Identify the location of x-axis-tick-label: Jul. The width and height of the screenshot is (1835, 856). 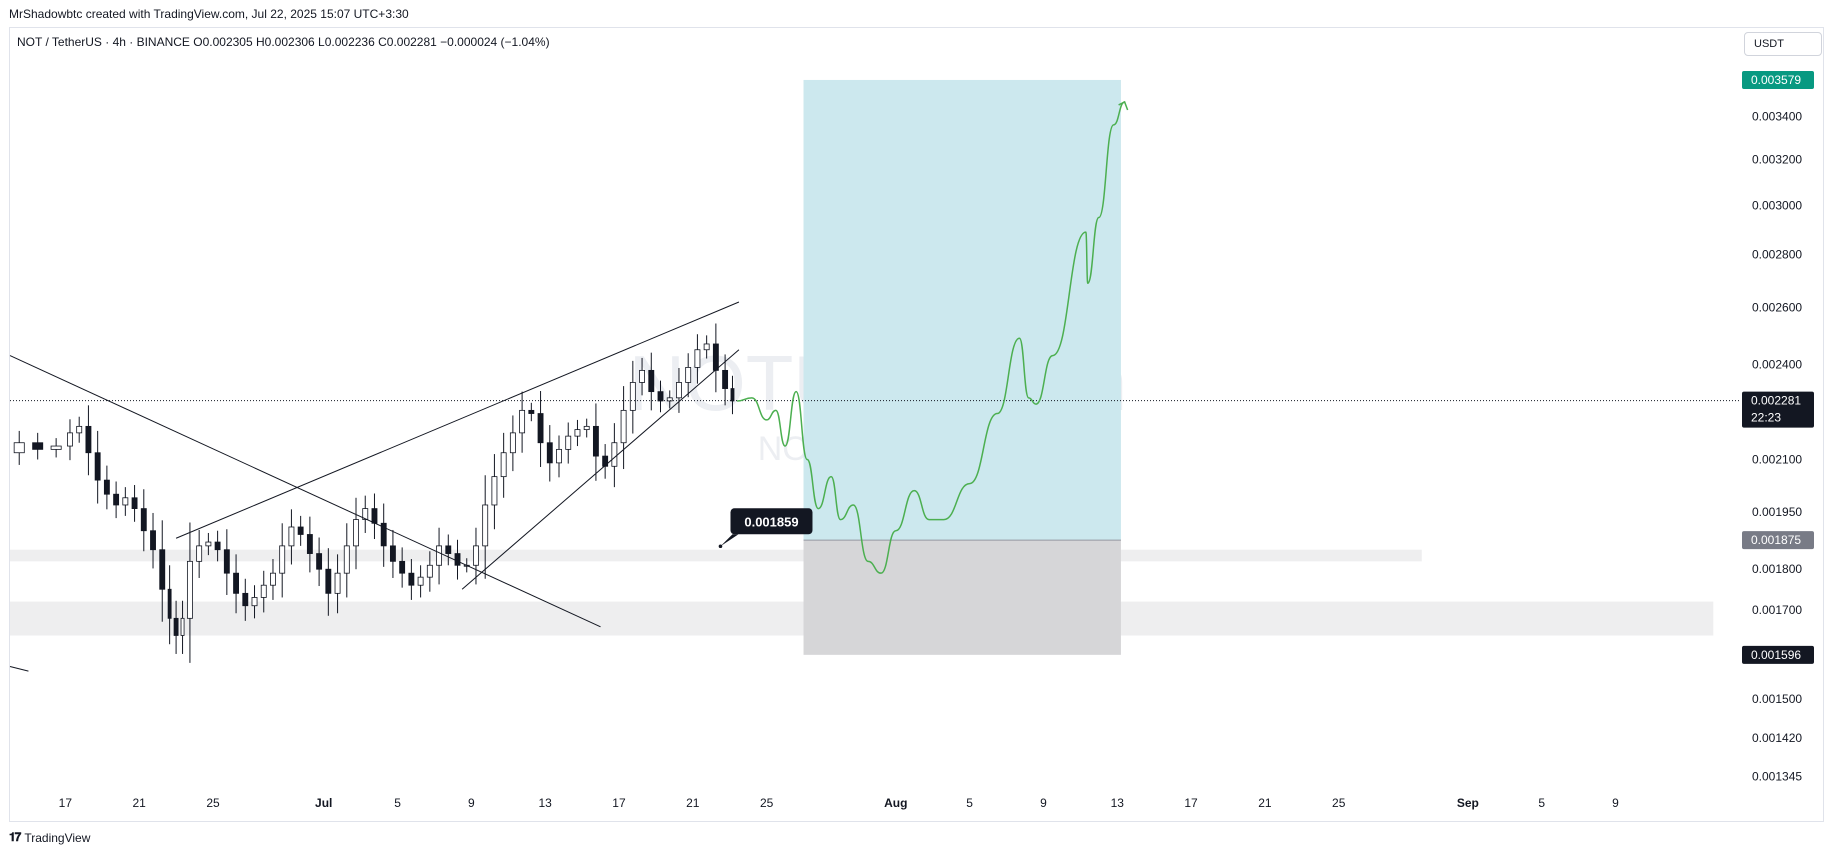
(323, 803).